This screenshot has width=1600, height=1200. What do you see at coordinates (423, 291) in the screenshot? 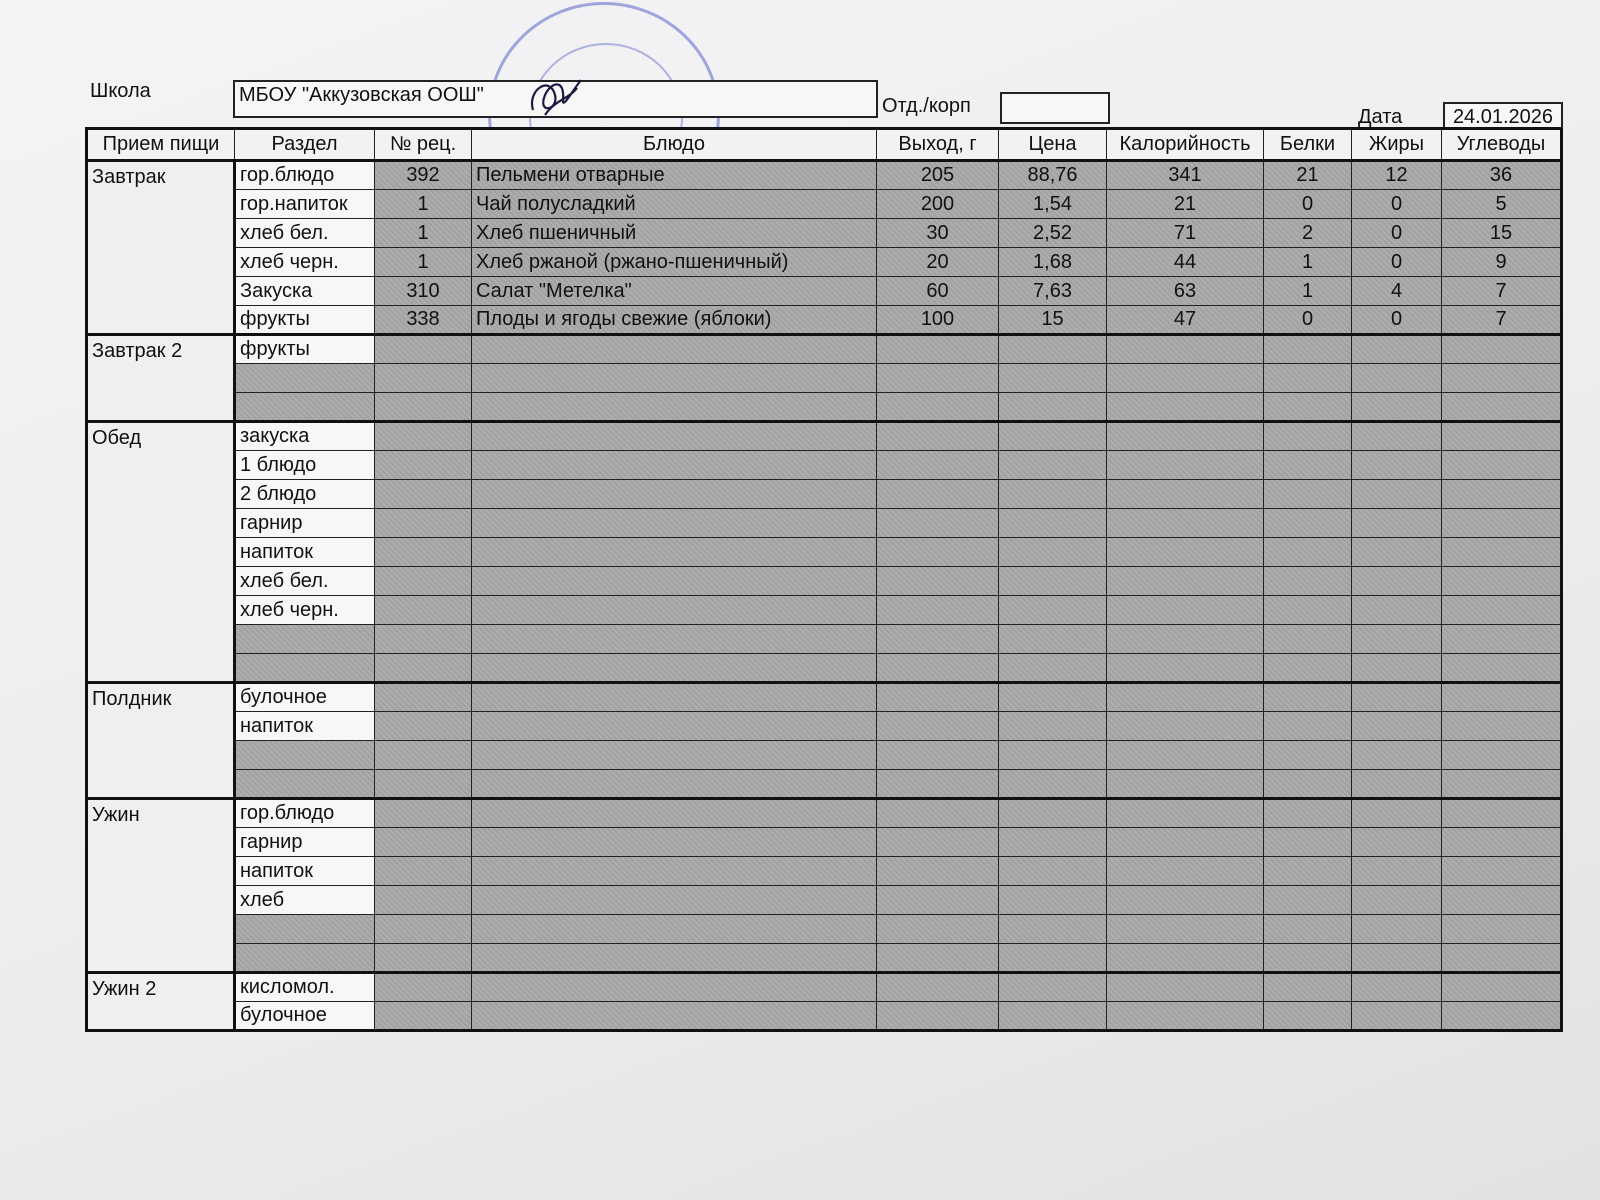
I see `recipe-cell: 310` at bounding box center [423, 291].